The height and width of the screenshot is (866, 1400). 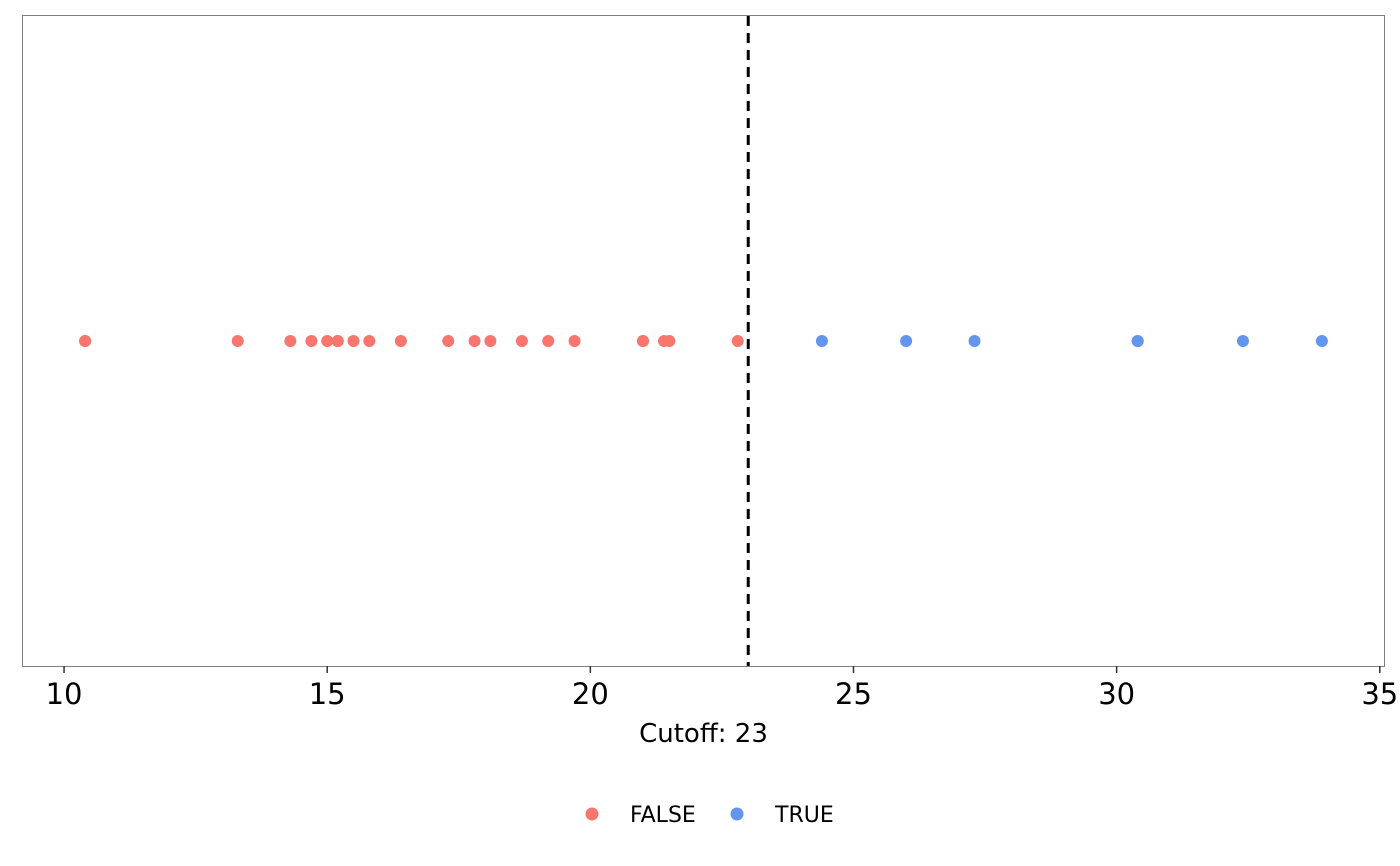 What do you see at coordinates (1379, 694) in the screenshot?
I see `x-tick-label: 35` at bounding box center [1379, 694].